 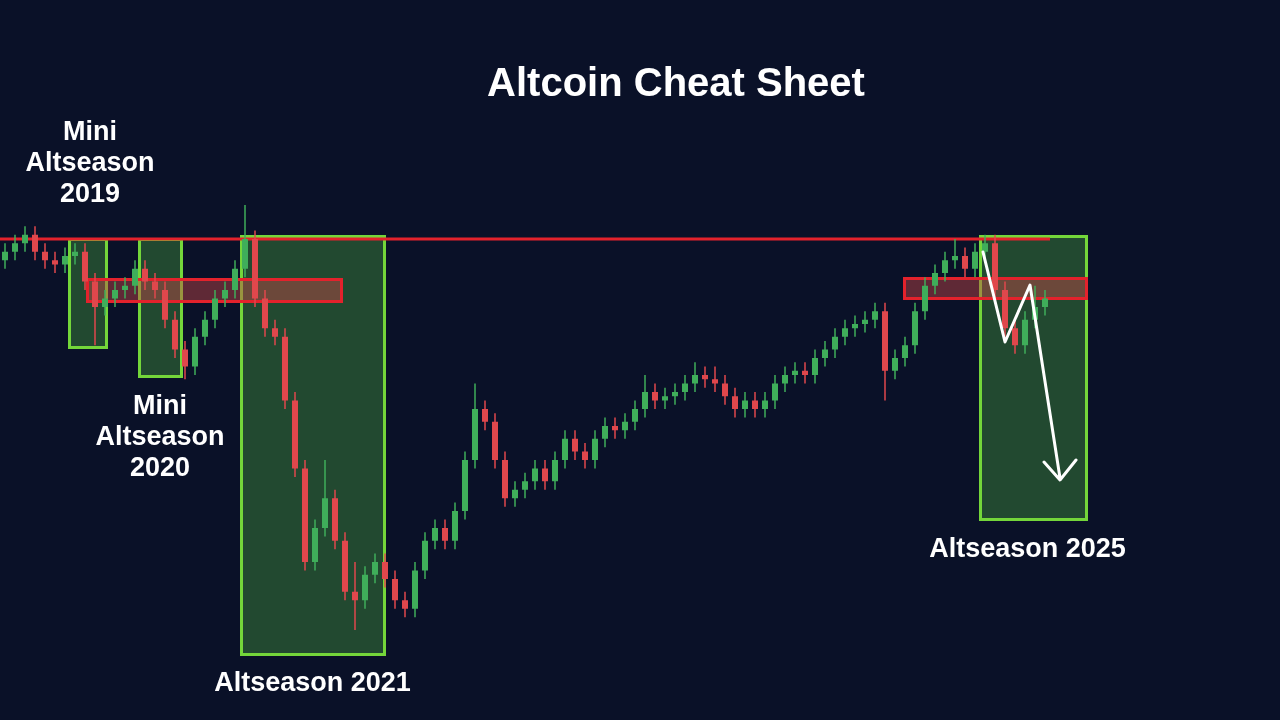 What do you see at coordinates (1027, 548) in the screenshot?
I see `annotation: Altseason 2025` at bounding box center [1027, 548].